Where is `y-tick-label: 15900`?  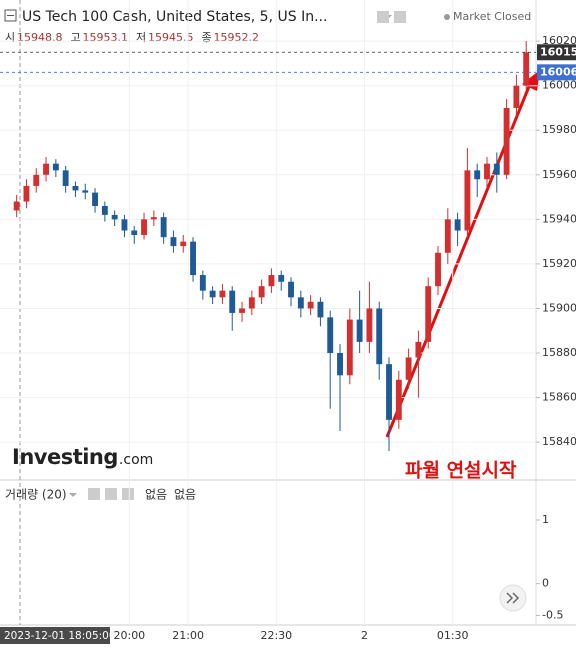 y-tick-label: 15900 is located at coordinates (559, 307).